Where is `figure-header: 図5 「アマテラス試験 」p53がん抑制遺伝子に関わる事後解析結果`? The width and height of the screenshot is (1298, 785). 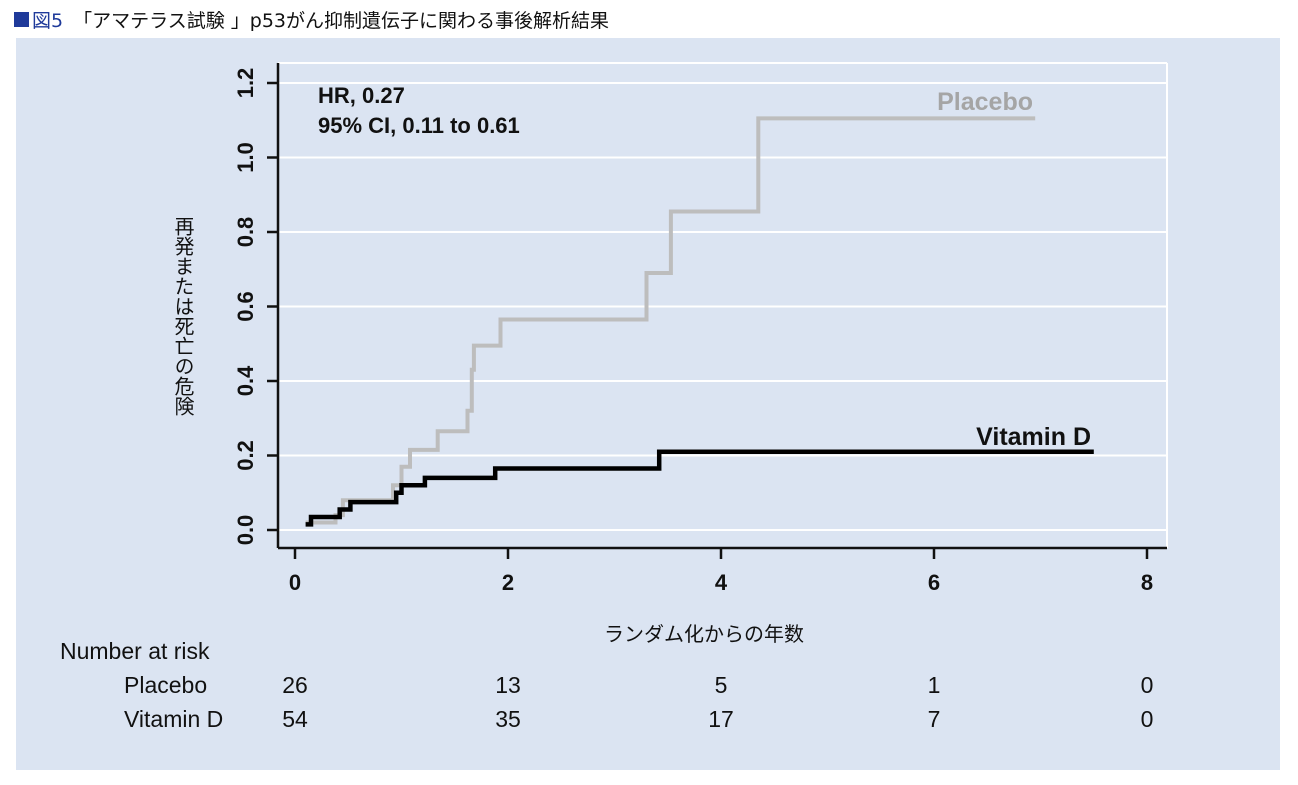
figure-header: 図5 「アマテラス試験 」p53がん抑制遺伝子に関わる事後解析結果 is located at coordinates (311, 19).